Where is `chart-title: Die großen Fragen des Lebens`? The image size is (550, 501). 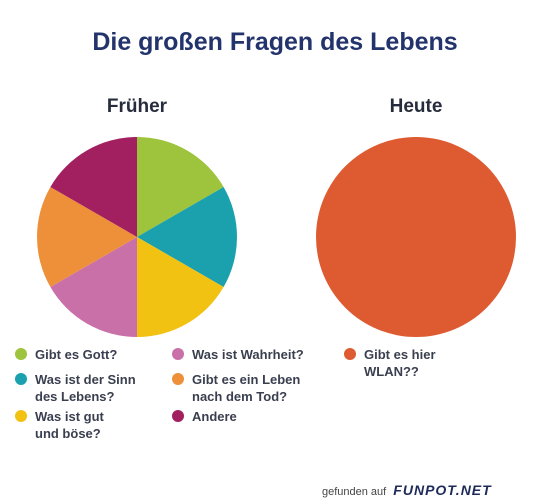 chart-title: Die großen Fragen des Lebens is located at coordinates (275, 42).